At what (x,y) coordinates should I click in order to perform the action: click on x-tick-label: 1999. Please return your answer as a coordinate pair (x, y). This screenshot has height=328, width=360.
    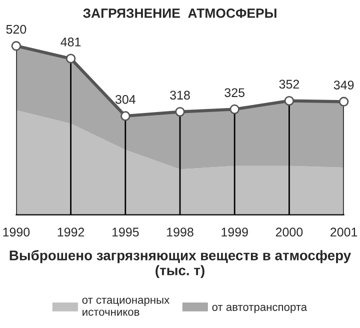
    Looking at the image, I should click on (235, 232).